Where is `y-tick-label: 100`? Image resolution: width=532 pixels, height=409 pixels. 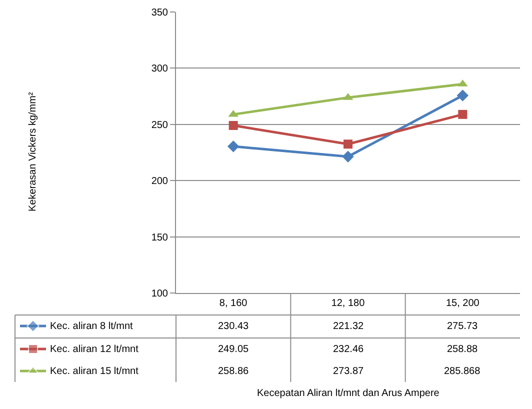 y-tick-label: 100 is located at coordinates (159, 294).